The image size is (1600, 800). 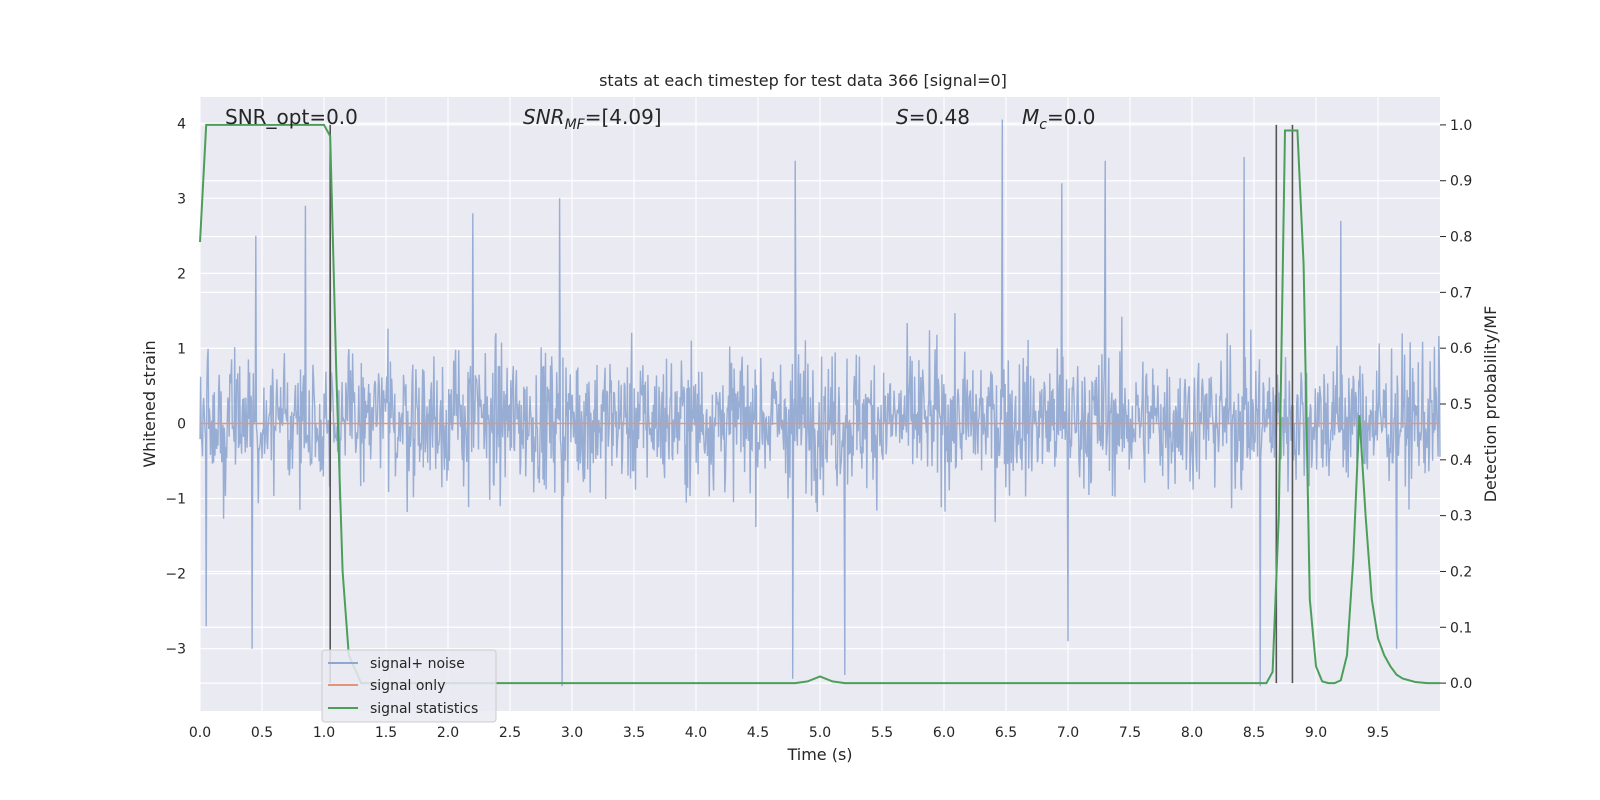 What do you see at coordinates (1316, 733) in the screenshot?
I see `x-tick-label: 9.0` at bounding box center [1316, 733].